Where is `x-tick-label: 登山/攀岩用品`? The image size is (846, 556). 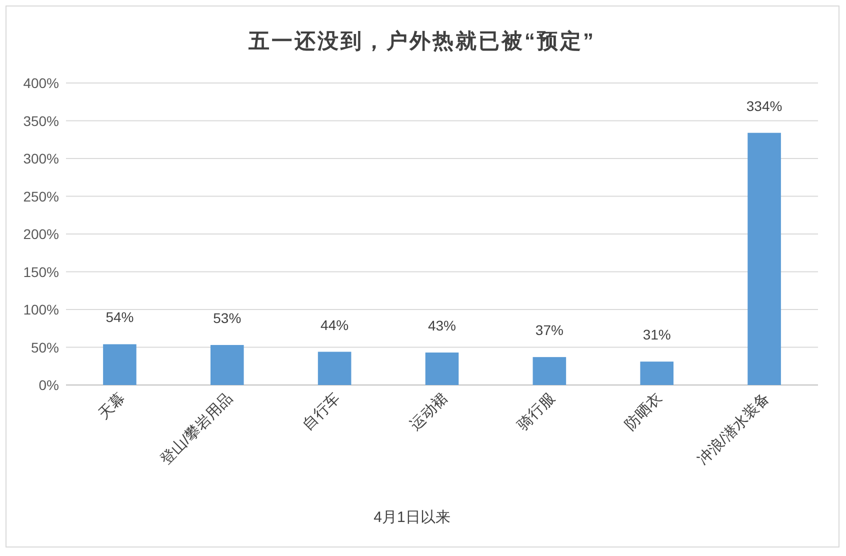
x-tick-label: 登山/攀岩用品 is located at coordinates (196, 429).